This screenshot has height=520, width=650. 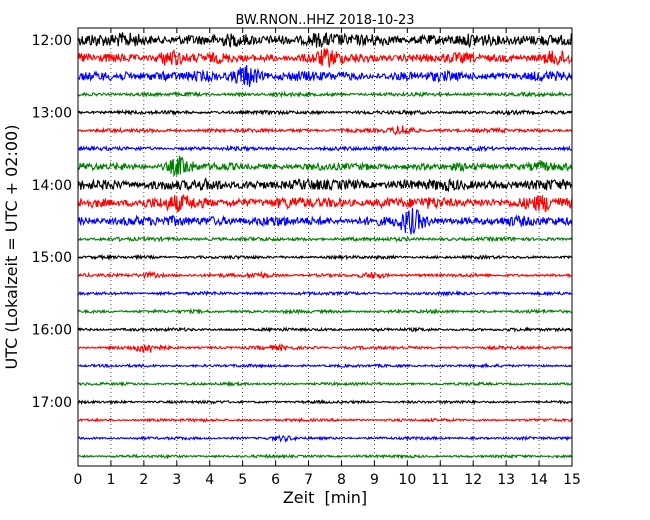 What do you see at coordinates (539, 480) in the screenshot?
I see `x-tick-label-14: 14` at bounding box center [539, 480].